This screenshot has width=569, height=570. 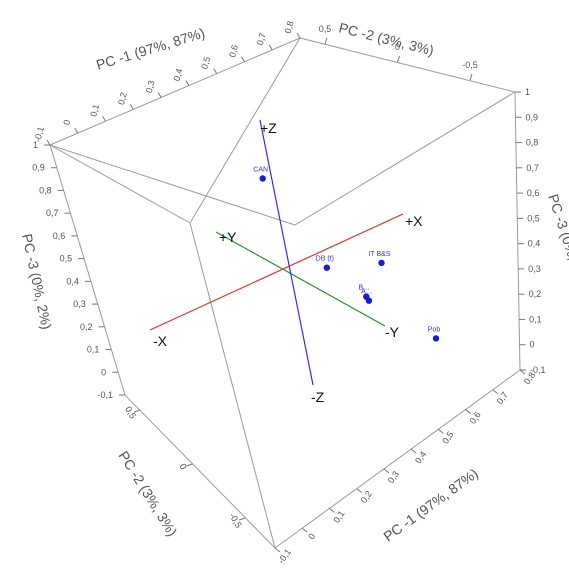 I want to click on pc1-tick-label: -0,1, so click(x=39, y=134).